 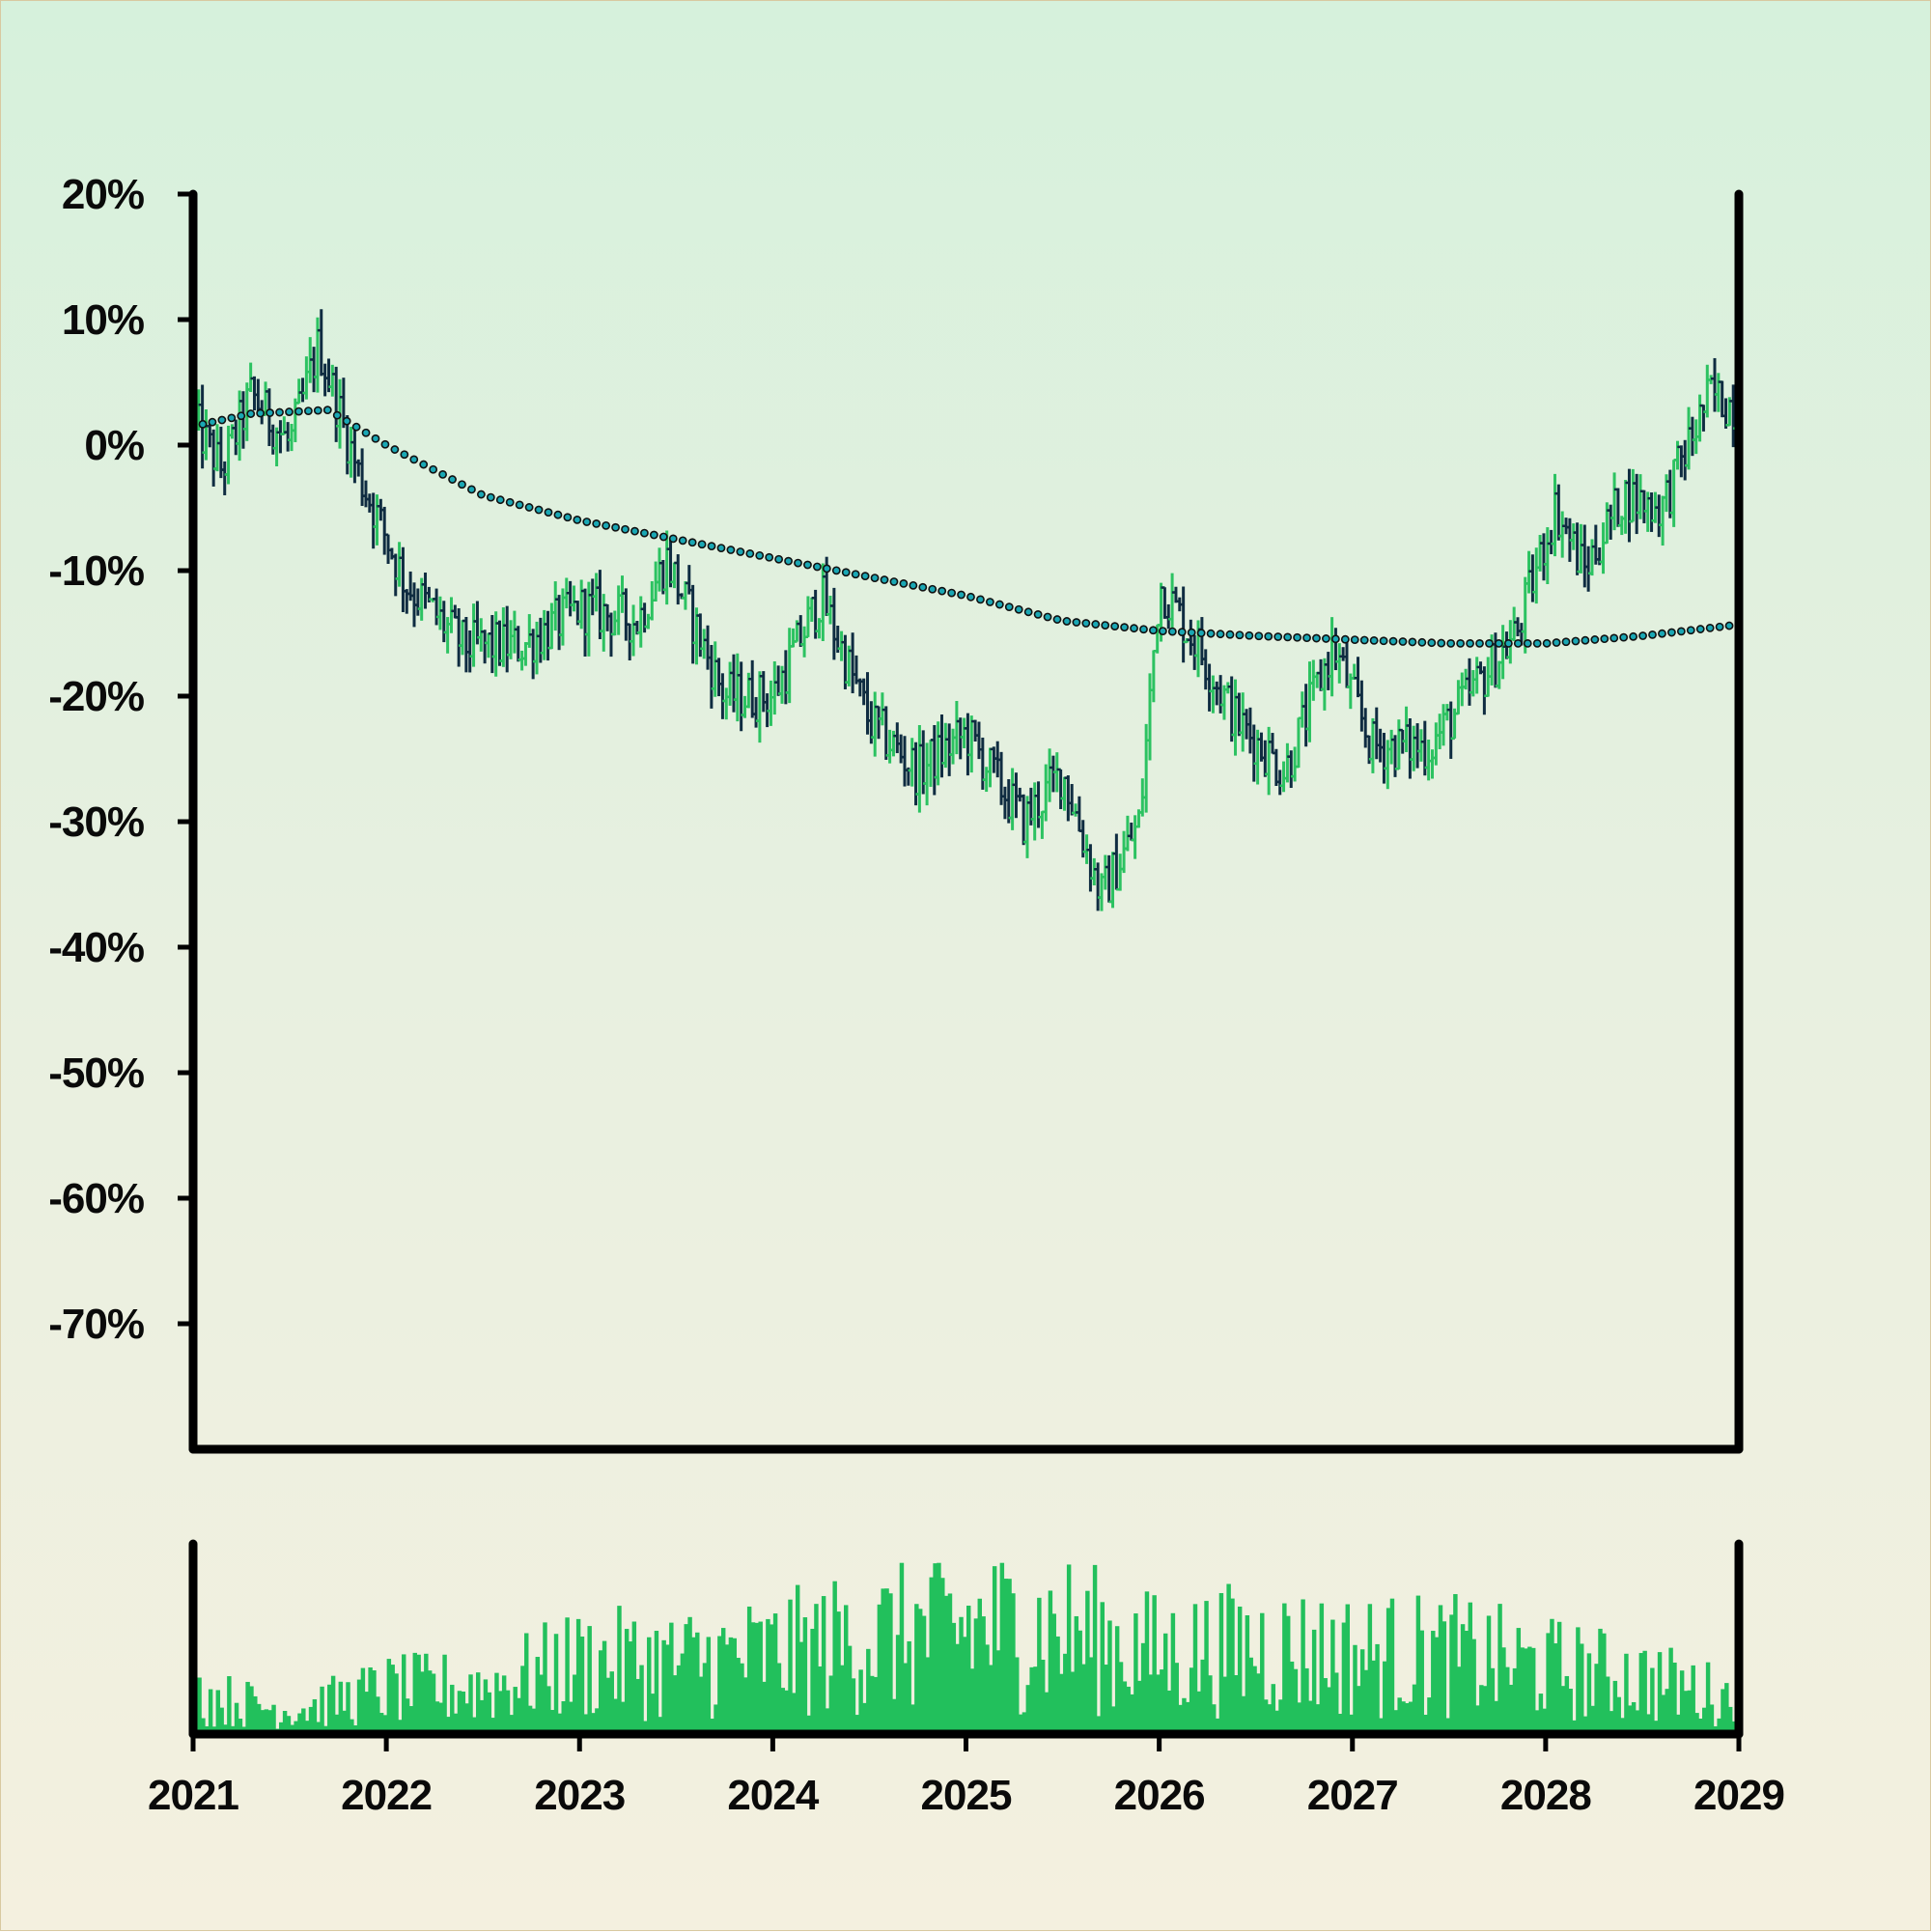 What do you see at coordinates (386, 1796) in the screenshot?
I see `x-tick-label: 2022` at bounding box center [386, 1796].